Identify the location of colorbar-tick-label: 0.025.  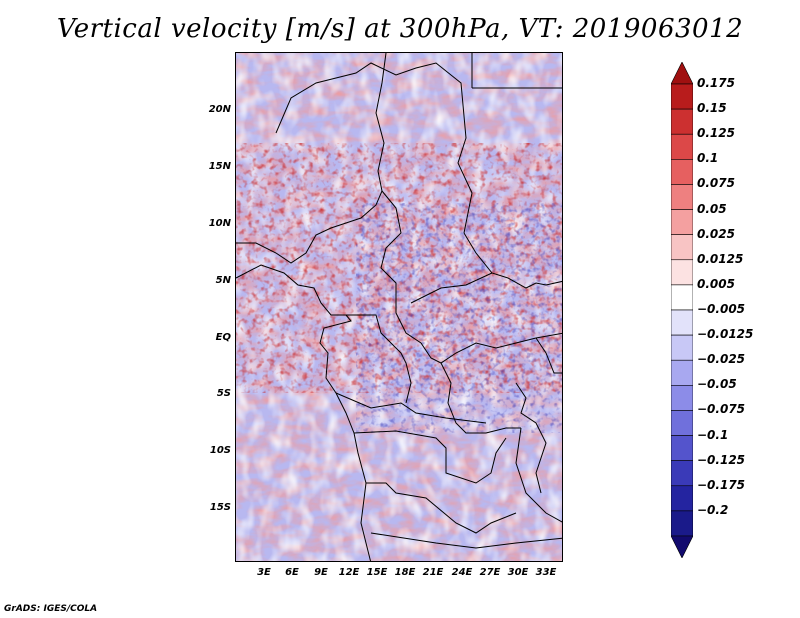
(716, 233).